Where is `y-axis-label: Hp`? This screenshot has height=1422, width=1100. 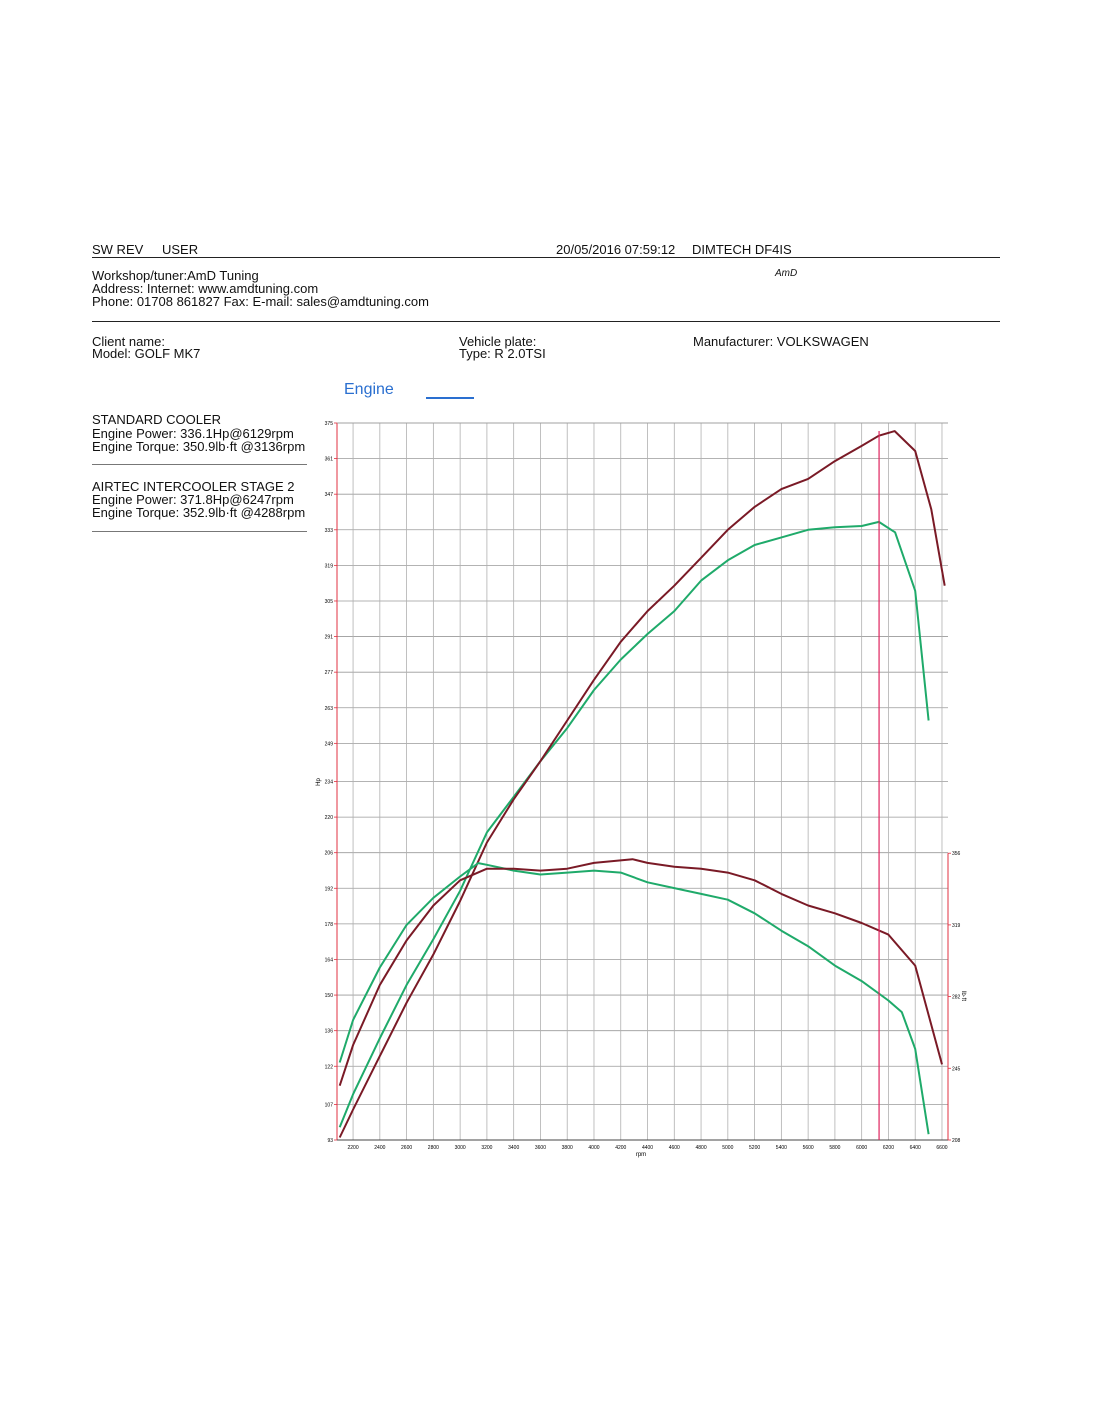
y-axis-label: Hp is located at coordinates (319, 782).